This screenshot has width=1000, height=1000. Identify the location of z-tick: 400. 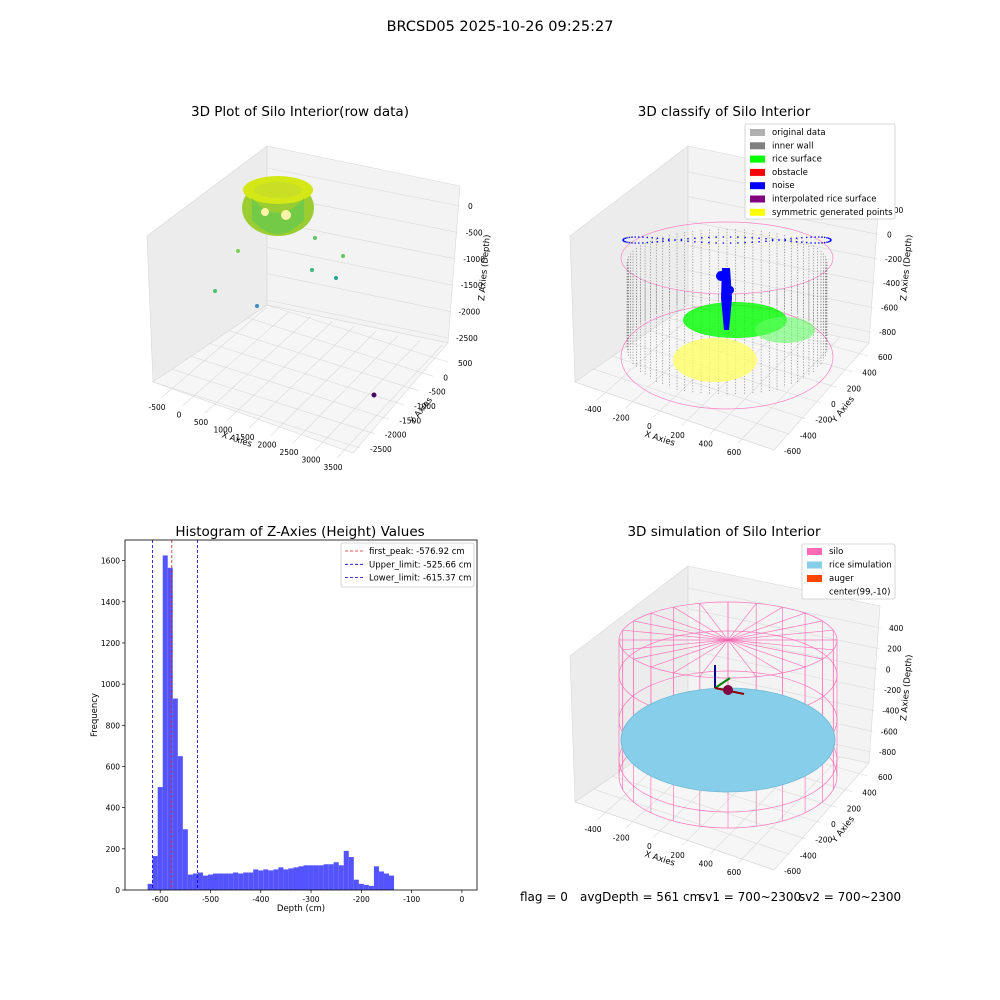
(896, 628).